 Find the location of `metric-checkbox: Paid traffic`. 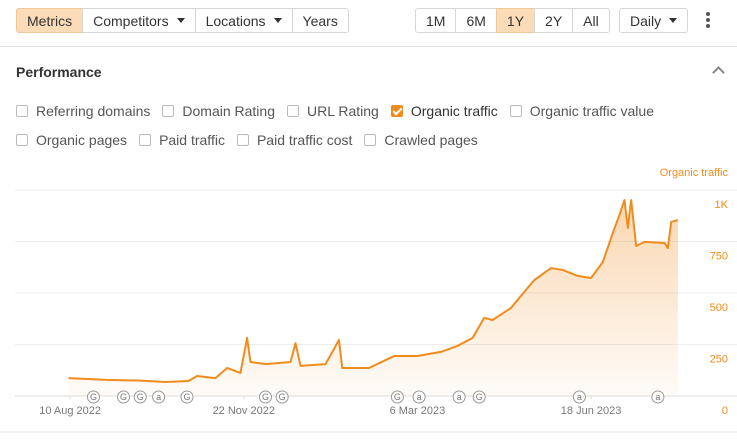

metric-checkbox: Paid traffic is located at coordinates (182, 140).